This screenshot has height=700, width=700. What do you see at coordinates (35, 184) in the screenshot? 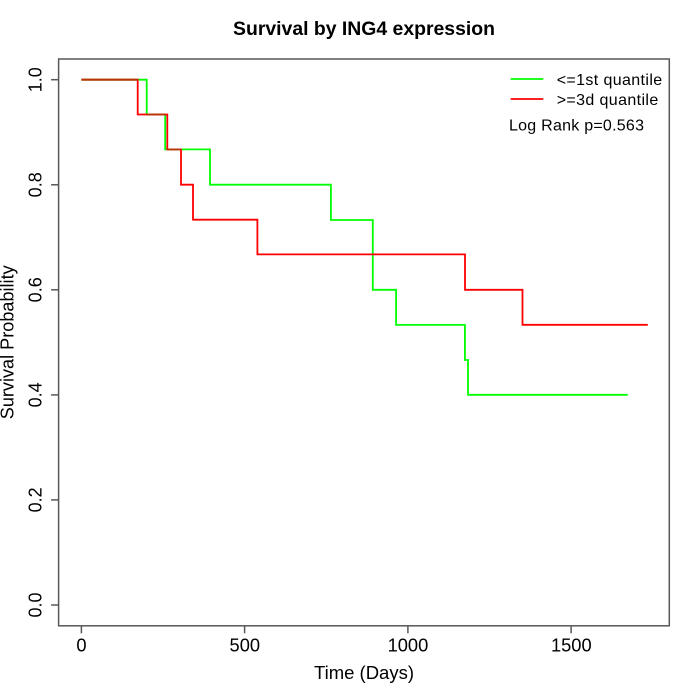
I see `svg-text: 0.8` at bounding box center [35, 184].